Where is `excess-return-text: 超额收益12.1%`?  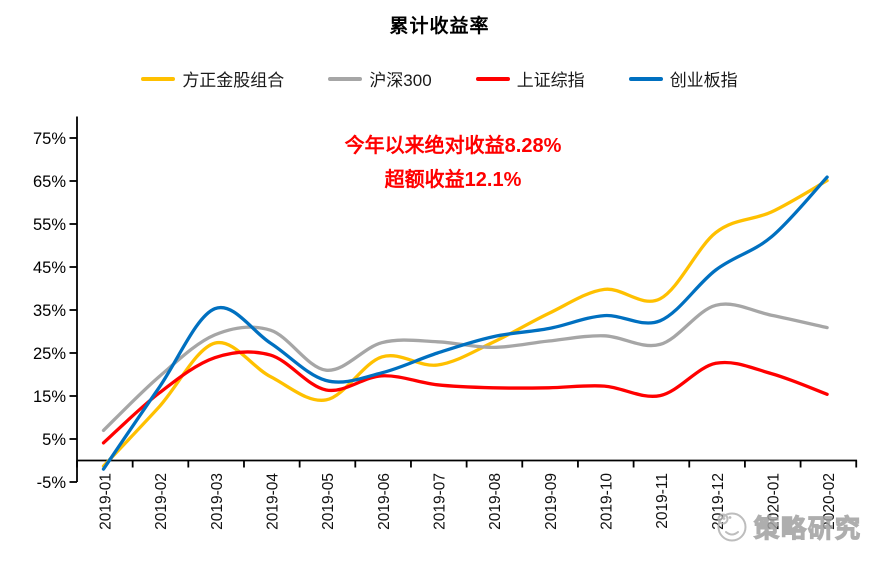
excess-return-text: 超额收益12.1% is located at coordinates (453, 180).